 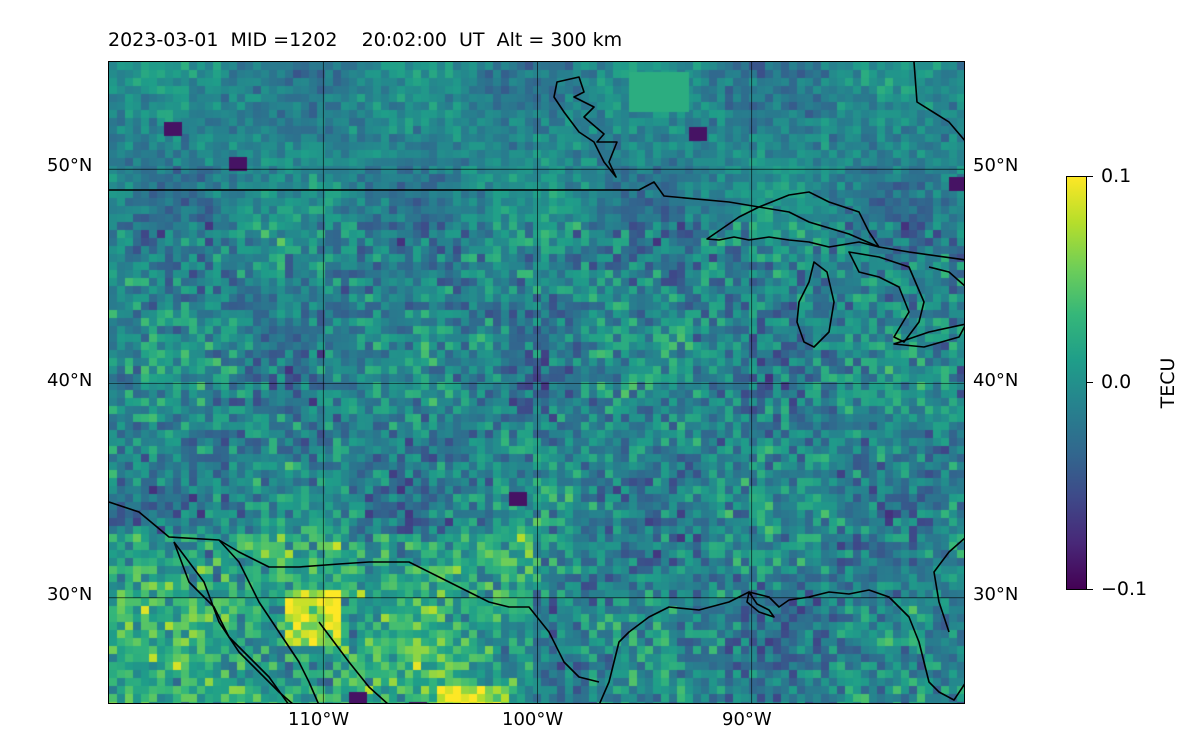 I want to click on hudson-bay-coast, so click(x=585, y=127).